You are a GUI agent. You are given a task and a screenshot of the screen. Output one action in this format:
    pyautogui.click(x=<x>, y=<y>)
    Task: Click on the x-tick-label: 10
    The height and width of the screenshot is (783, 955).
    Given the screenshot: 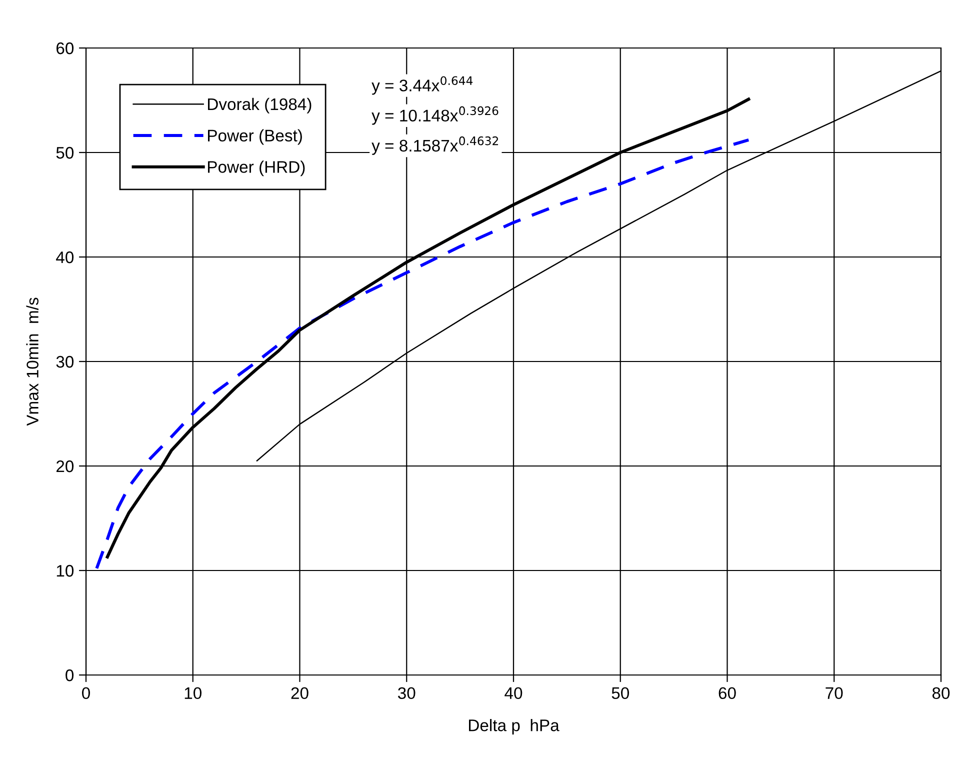 What is the action you would take?
    pyautogui.click(x=193, y=693)
    